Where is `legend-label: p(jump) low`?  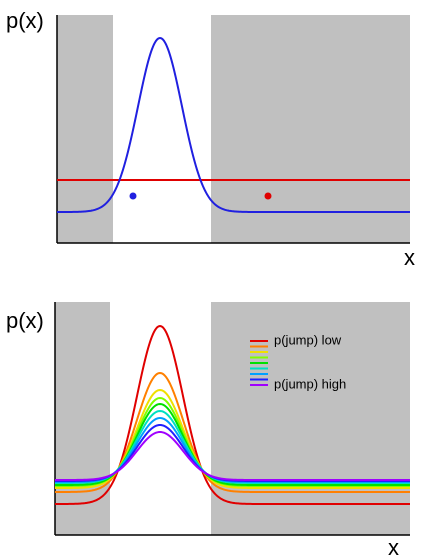 legend-label: p(jump) low is located at coordinates (308, 339).